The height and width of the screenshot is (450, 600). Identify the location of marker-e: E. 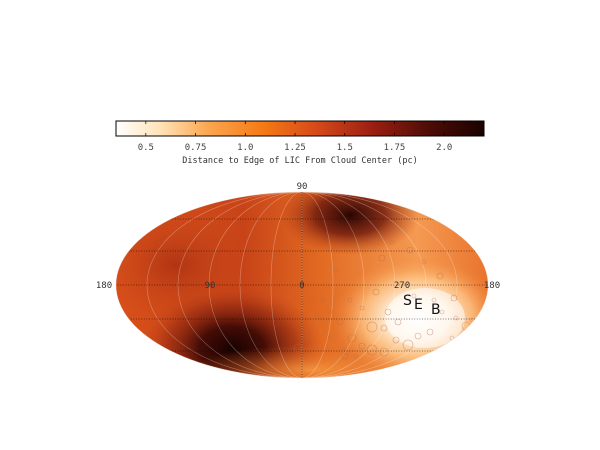
(418, 305).